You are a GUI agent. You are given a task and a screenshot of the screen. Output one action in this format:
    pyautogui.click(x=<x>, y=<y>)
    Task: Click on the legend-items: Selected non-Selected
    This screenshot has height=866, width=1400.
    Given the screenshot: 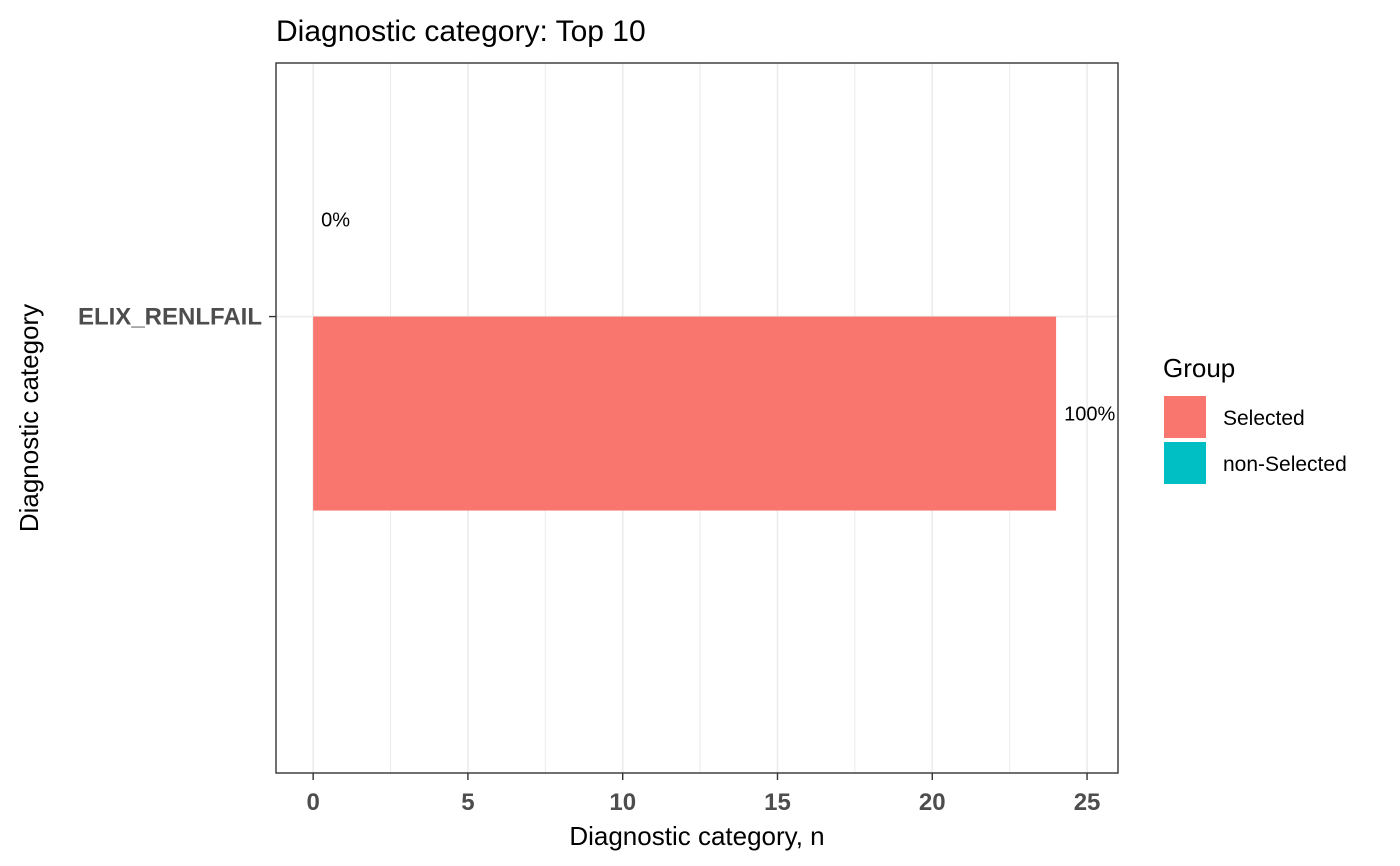 What is the action you would take?
    pyautogui.click(x=1255, y=440)
    